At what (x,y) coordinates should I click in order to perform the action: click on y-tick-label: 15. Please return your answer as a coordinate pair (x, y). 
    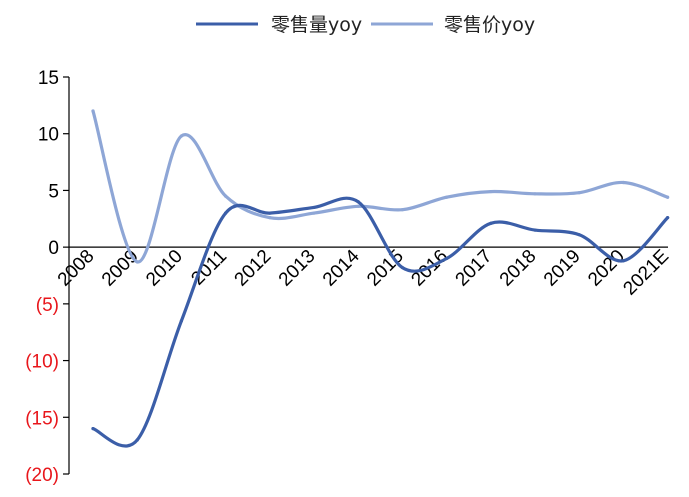
    Looking at the image, I should click on (48, 78).